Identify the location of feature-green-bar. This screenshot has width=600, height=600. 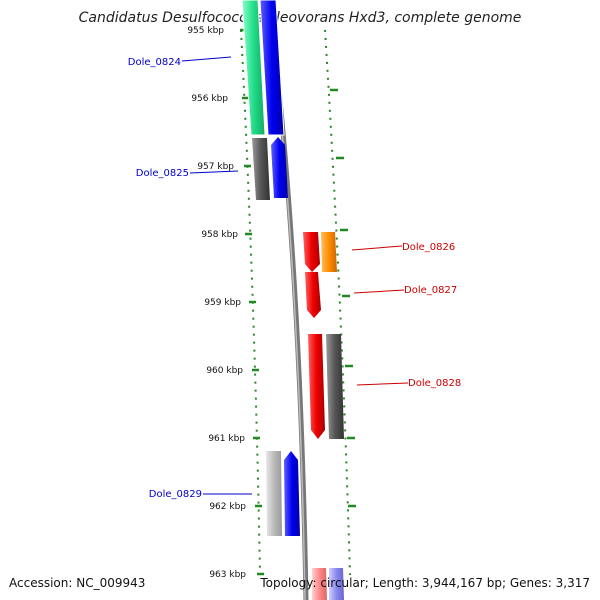
(253, 68).